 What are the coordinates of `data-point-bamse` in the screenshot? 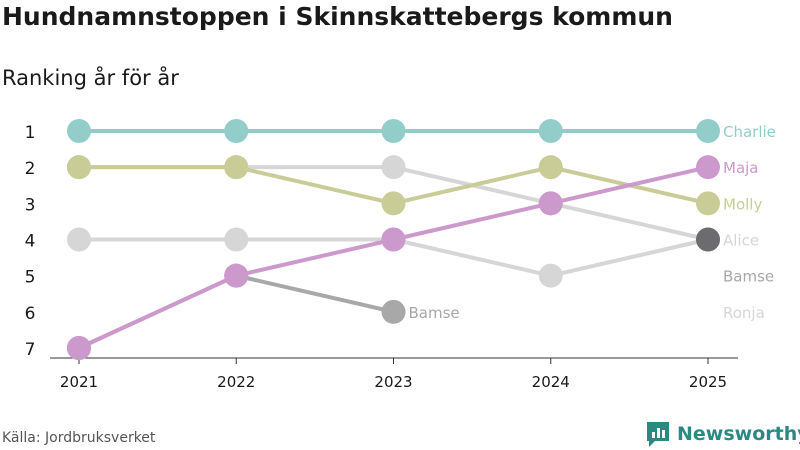 It's located at (393, 311).